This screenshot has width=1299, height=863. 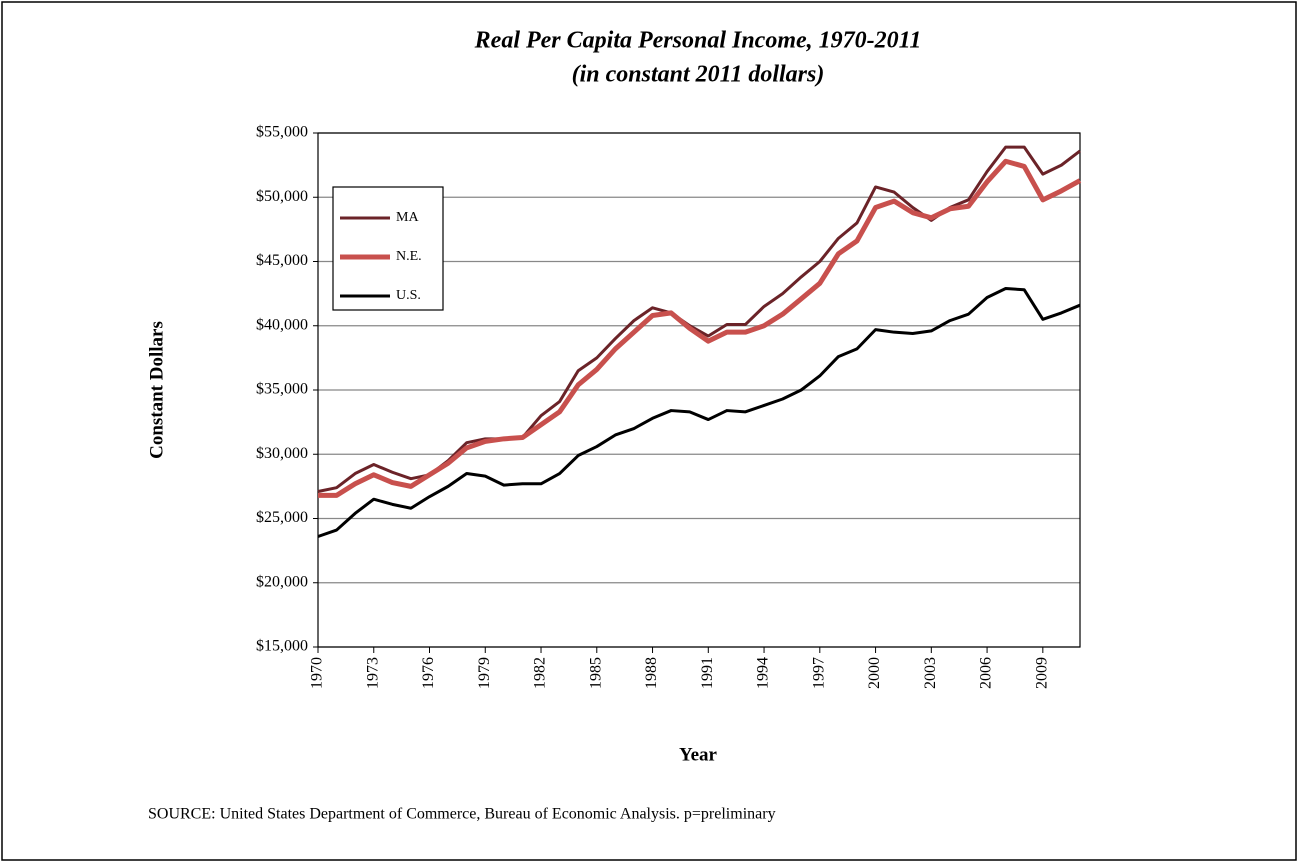 I want to click on y-axis-title: Constant Dollars, so click(x=156, y=390).